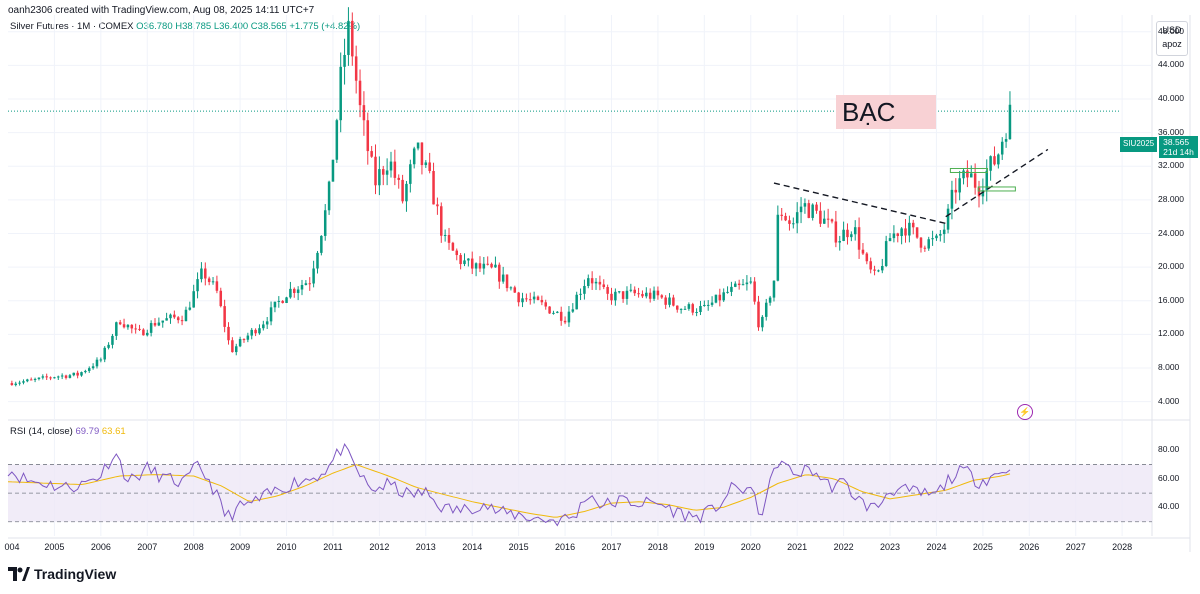 The width and height of the screenshot is (1200, 594). Describe the element at coordinates (113, 431) in the screenshot. I see `rsi-ma-value: 63.61` at that location.